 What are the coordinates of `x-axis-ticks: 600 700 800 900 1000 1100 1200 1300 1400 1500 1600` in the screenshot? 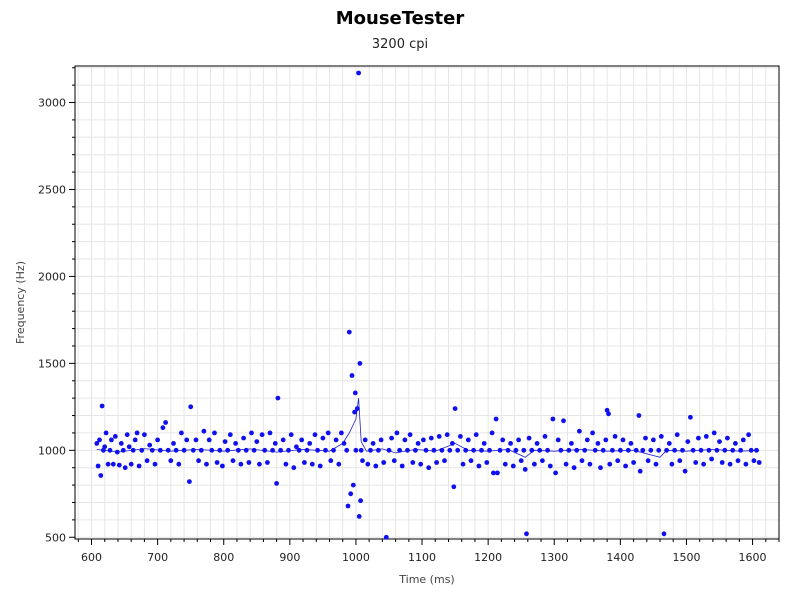 It's located at (428, 551).